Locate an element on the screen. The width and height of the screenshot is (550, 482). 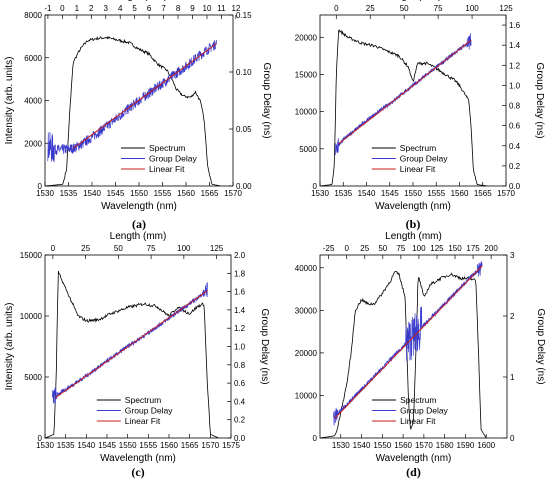
y2-tick-label: 0.00 is located at coordinates (244, 186).